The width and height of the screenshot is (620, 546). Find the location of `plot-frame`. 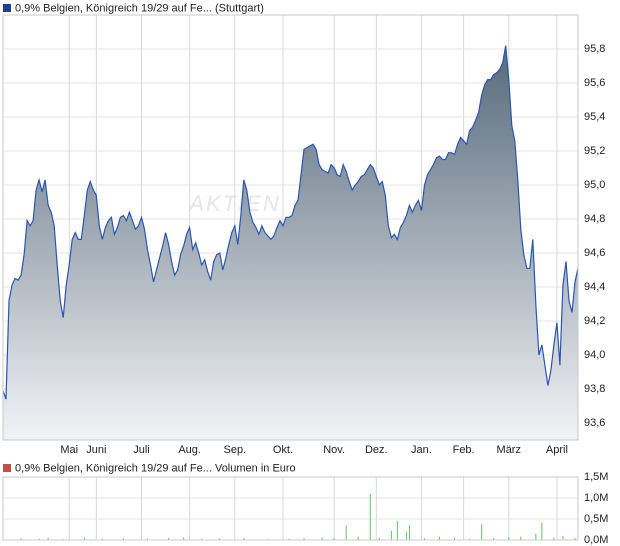

plot-frame is located at coordinates (290, 508).